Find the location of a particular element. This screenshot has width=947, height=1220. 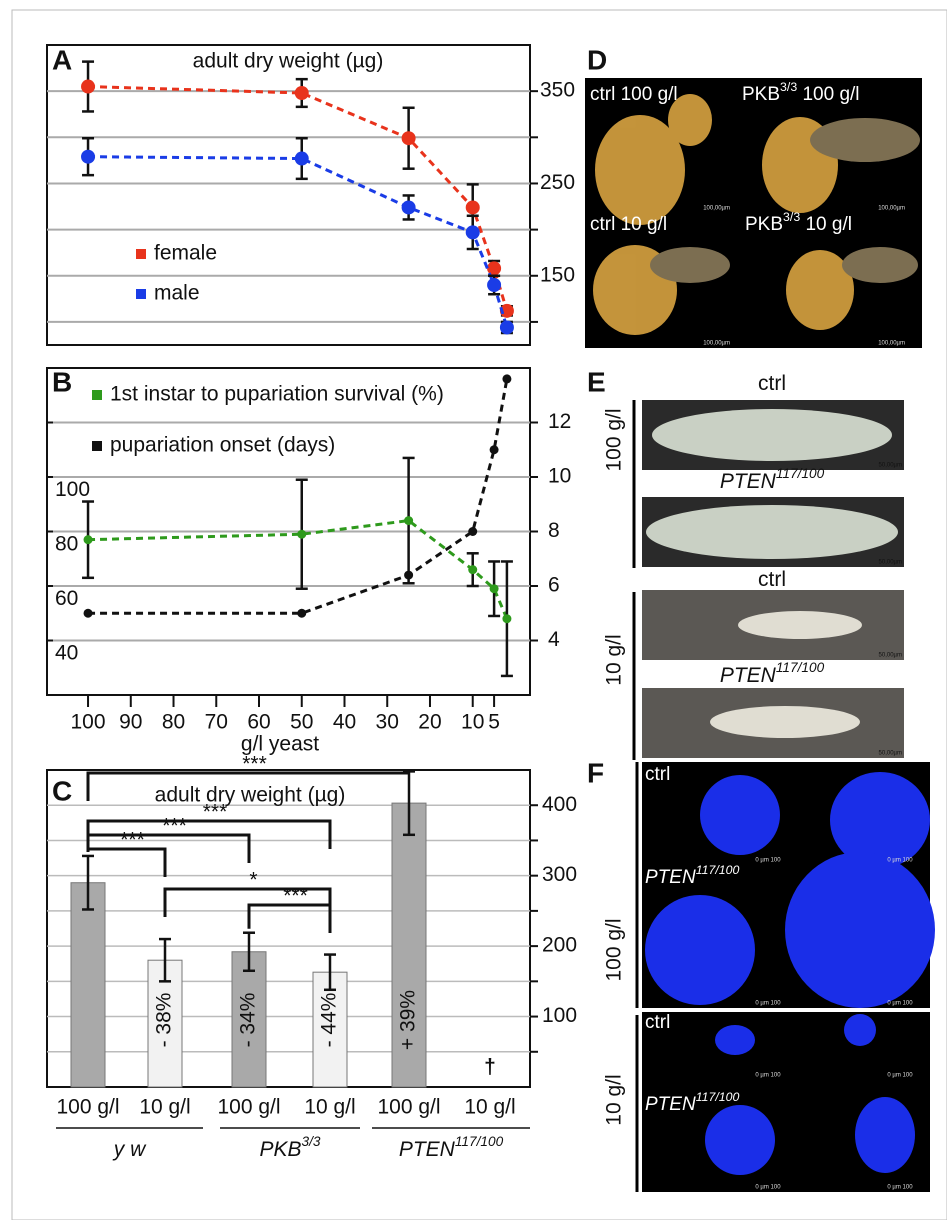

y-tick-label: 200 is located at coordinates (559, 945).